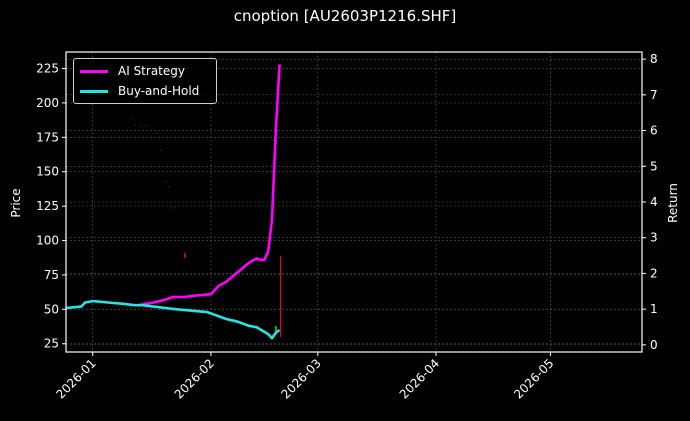 The height and width of the screenshot is (421, 690). I want to click on y2-tick-label: 2, so click(654, 273).